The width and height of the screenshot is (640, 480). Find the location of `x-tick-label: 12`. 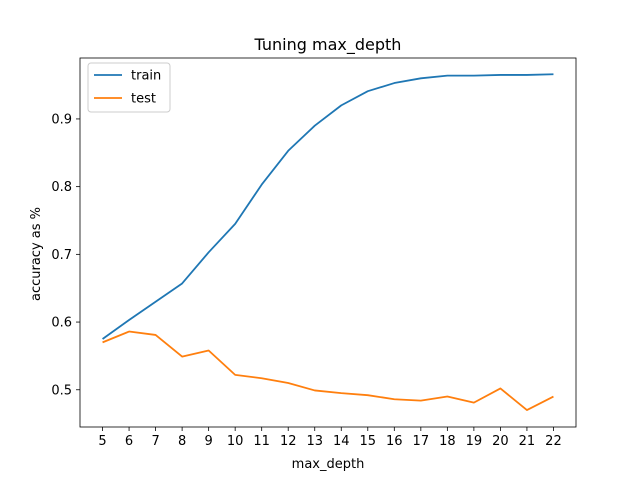

x-tick-label: 12 is located at coordinates (288, 441).